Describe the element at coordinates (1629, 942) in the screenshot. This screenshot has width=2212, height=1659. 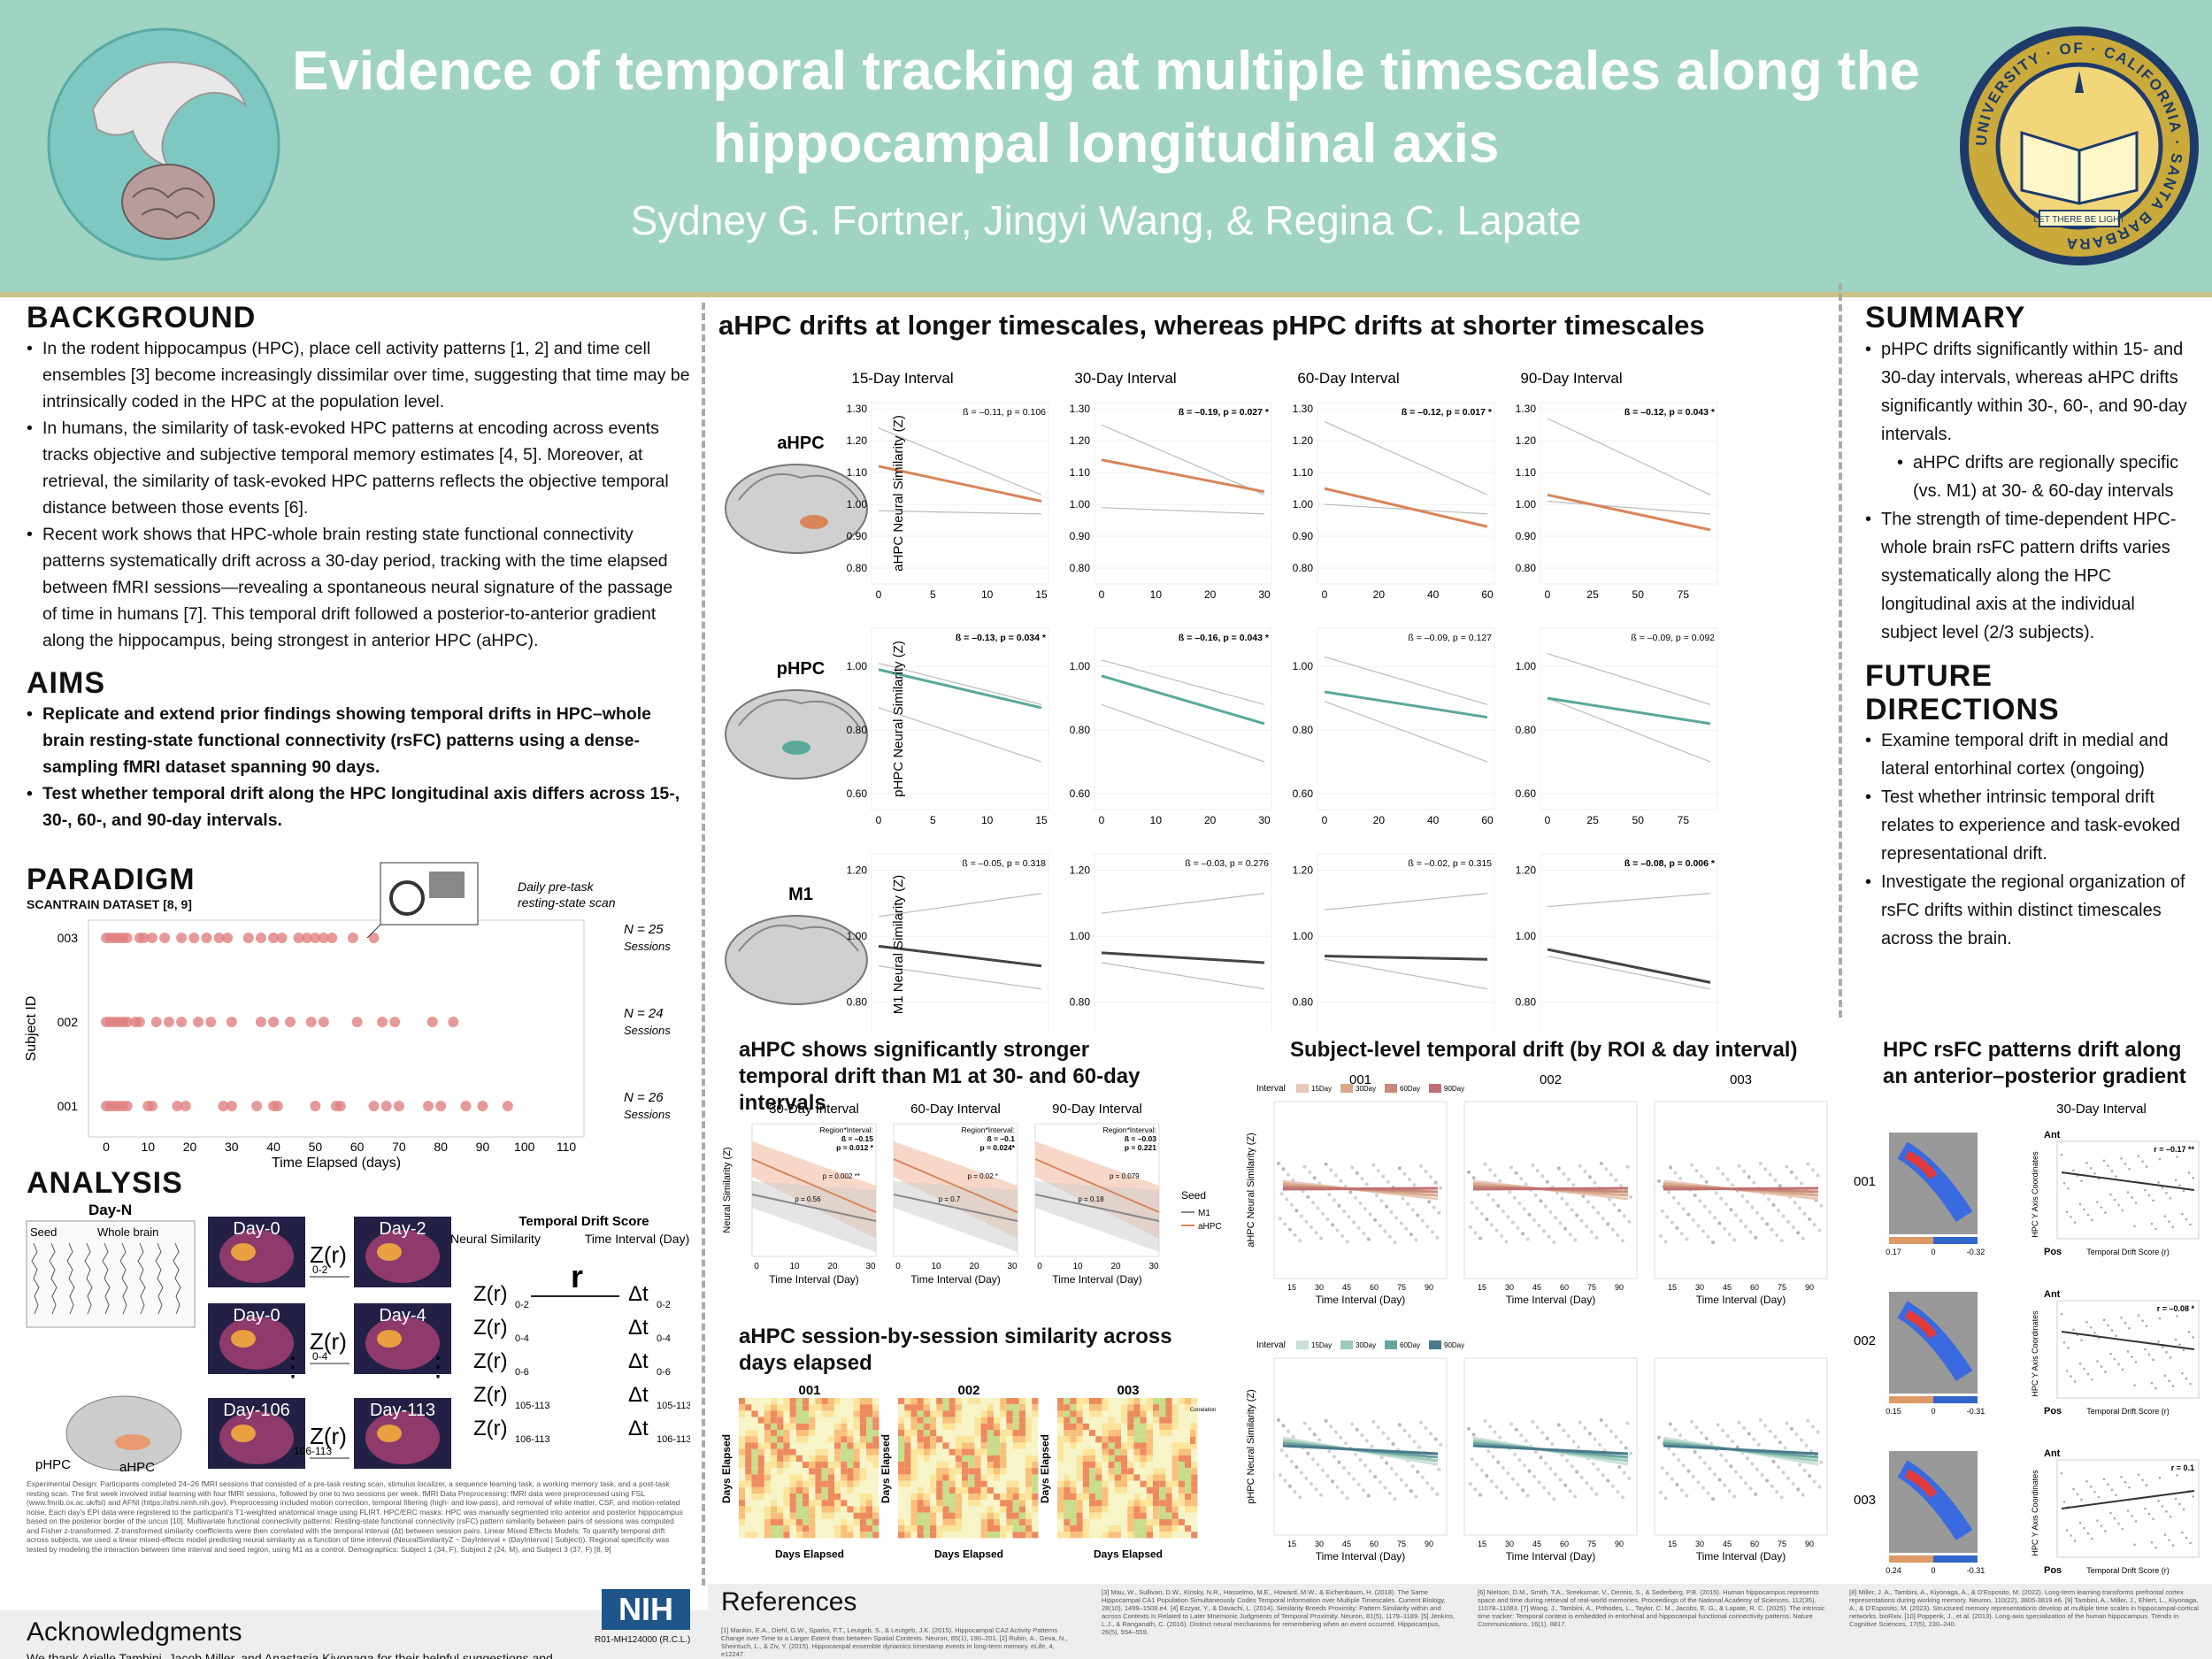
I see `panel-bg` at that location.